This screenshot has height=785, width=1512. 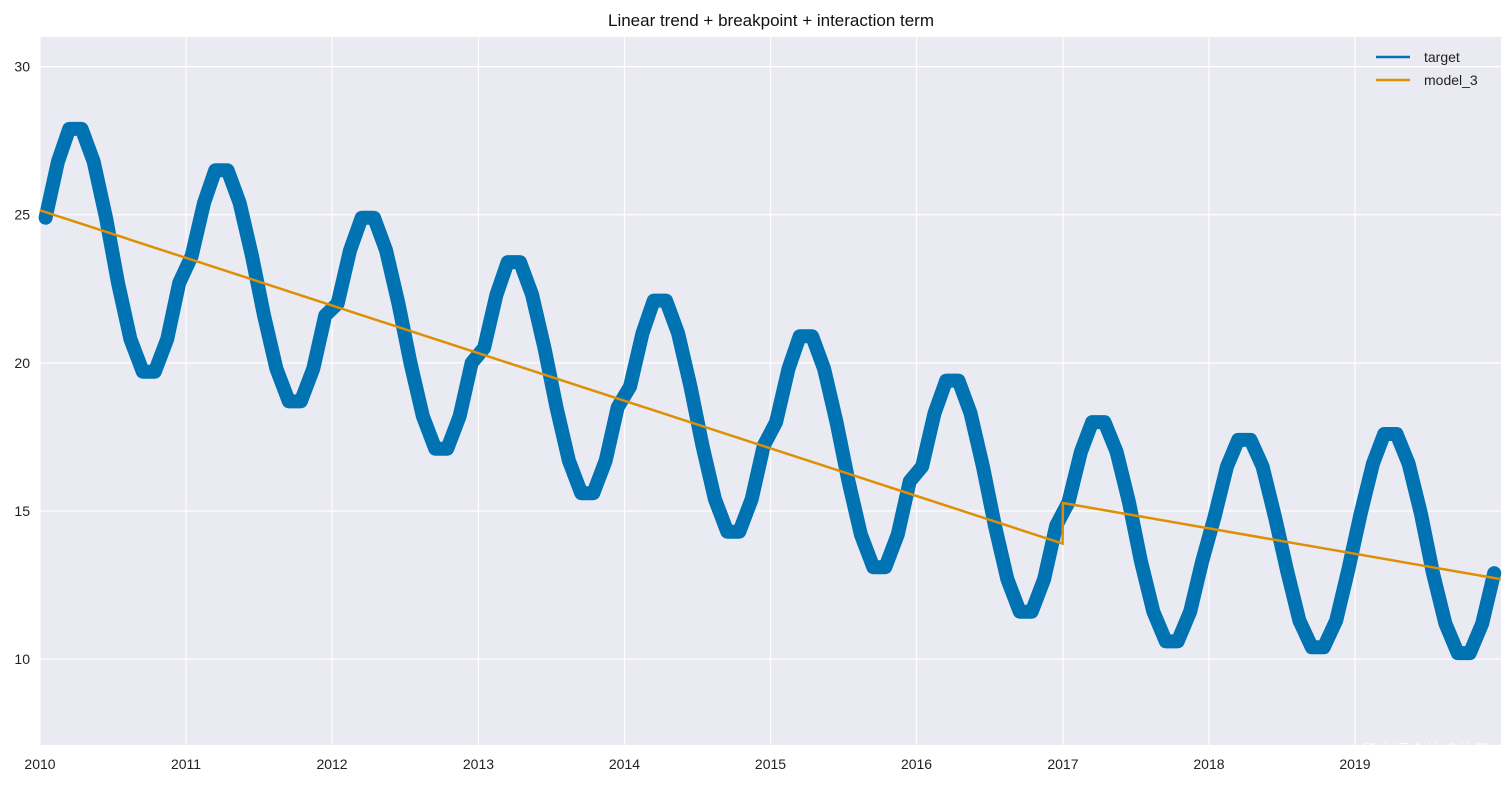 What do you see at coordinates (22, 511) in the screenshot?
I see `y-tick-label: 15` at bounding box center [22, 511].